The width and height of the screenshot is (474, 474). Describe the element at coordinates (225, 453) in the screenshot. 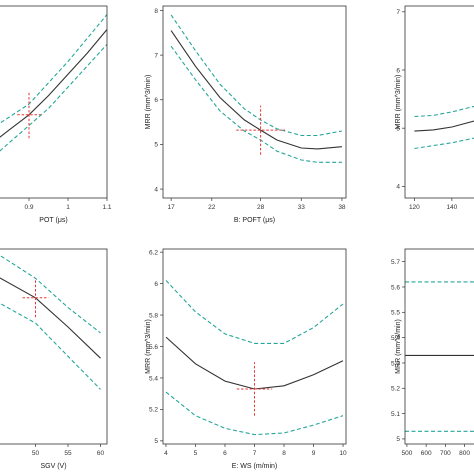

I see `x-tick-label: 6` at that location.